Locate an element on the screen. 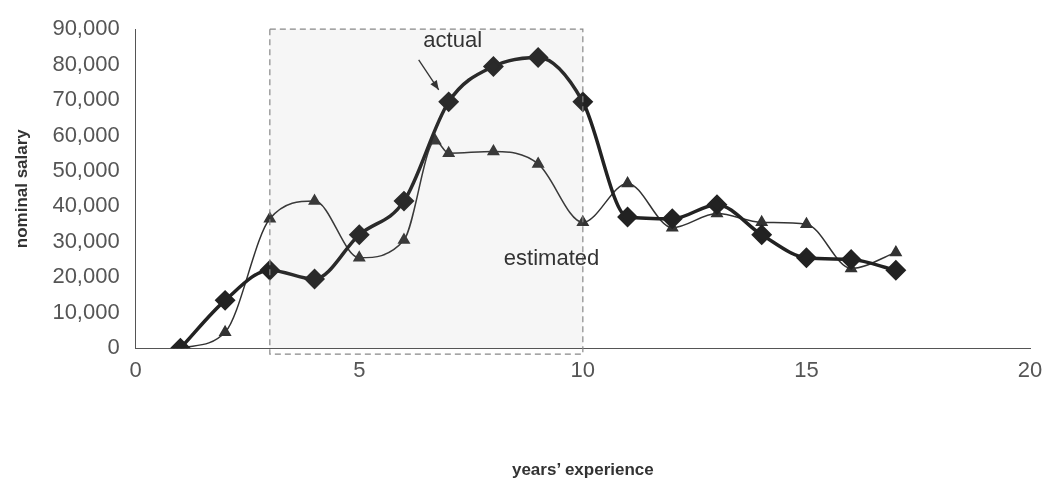 The image size is (1064, 495). y-tick-label: 30,000 is located at coordinates (86, 240).